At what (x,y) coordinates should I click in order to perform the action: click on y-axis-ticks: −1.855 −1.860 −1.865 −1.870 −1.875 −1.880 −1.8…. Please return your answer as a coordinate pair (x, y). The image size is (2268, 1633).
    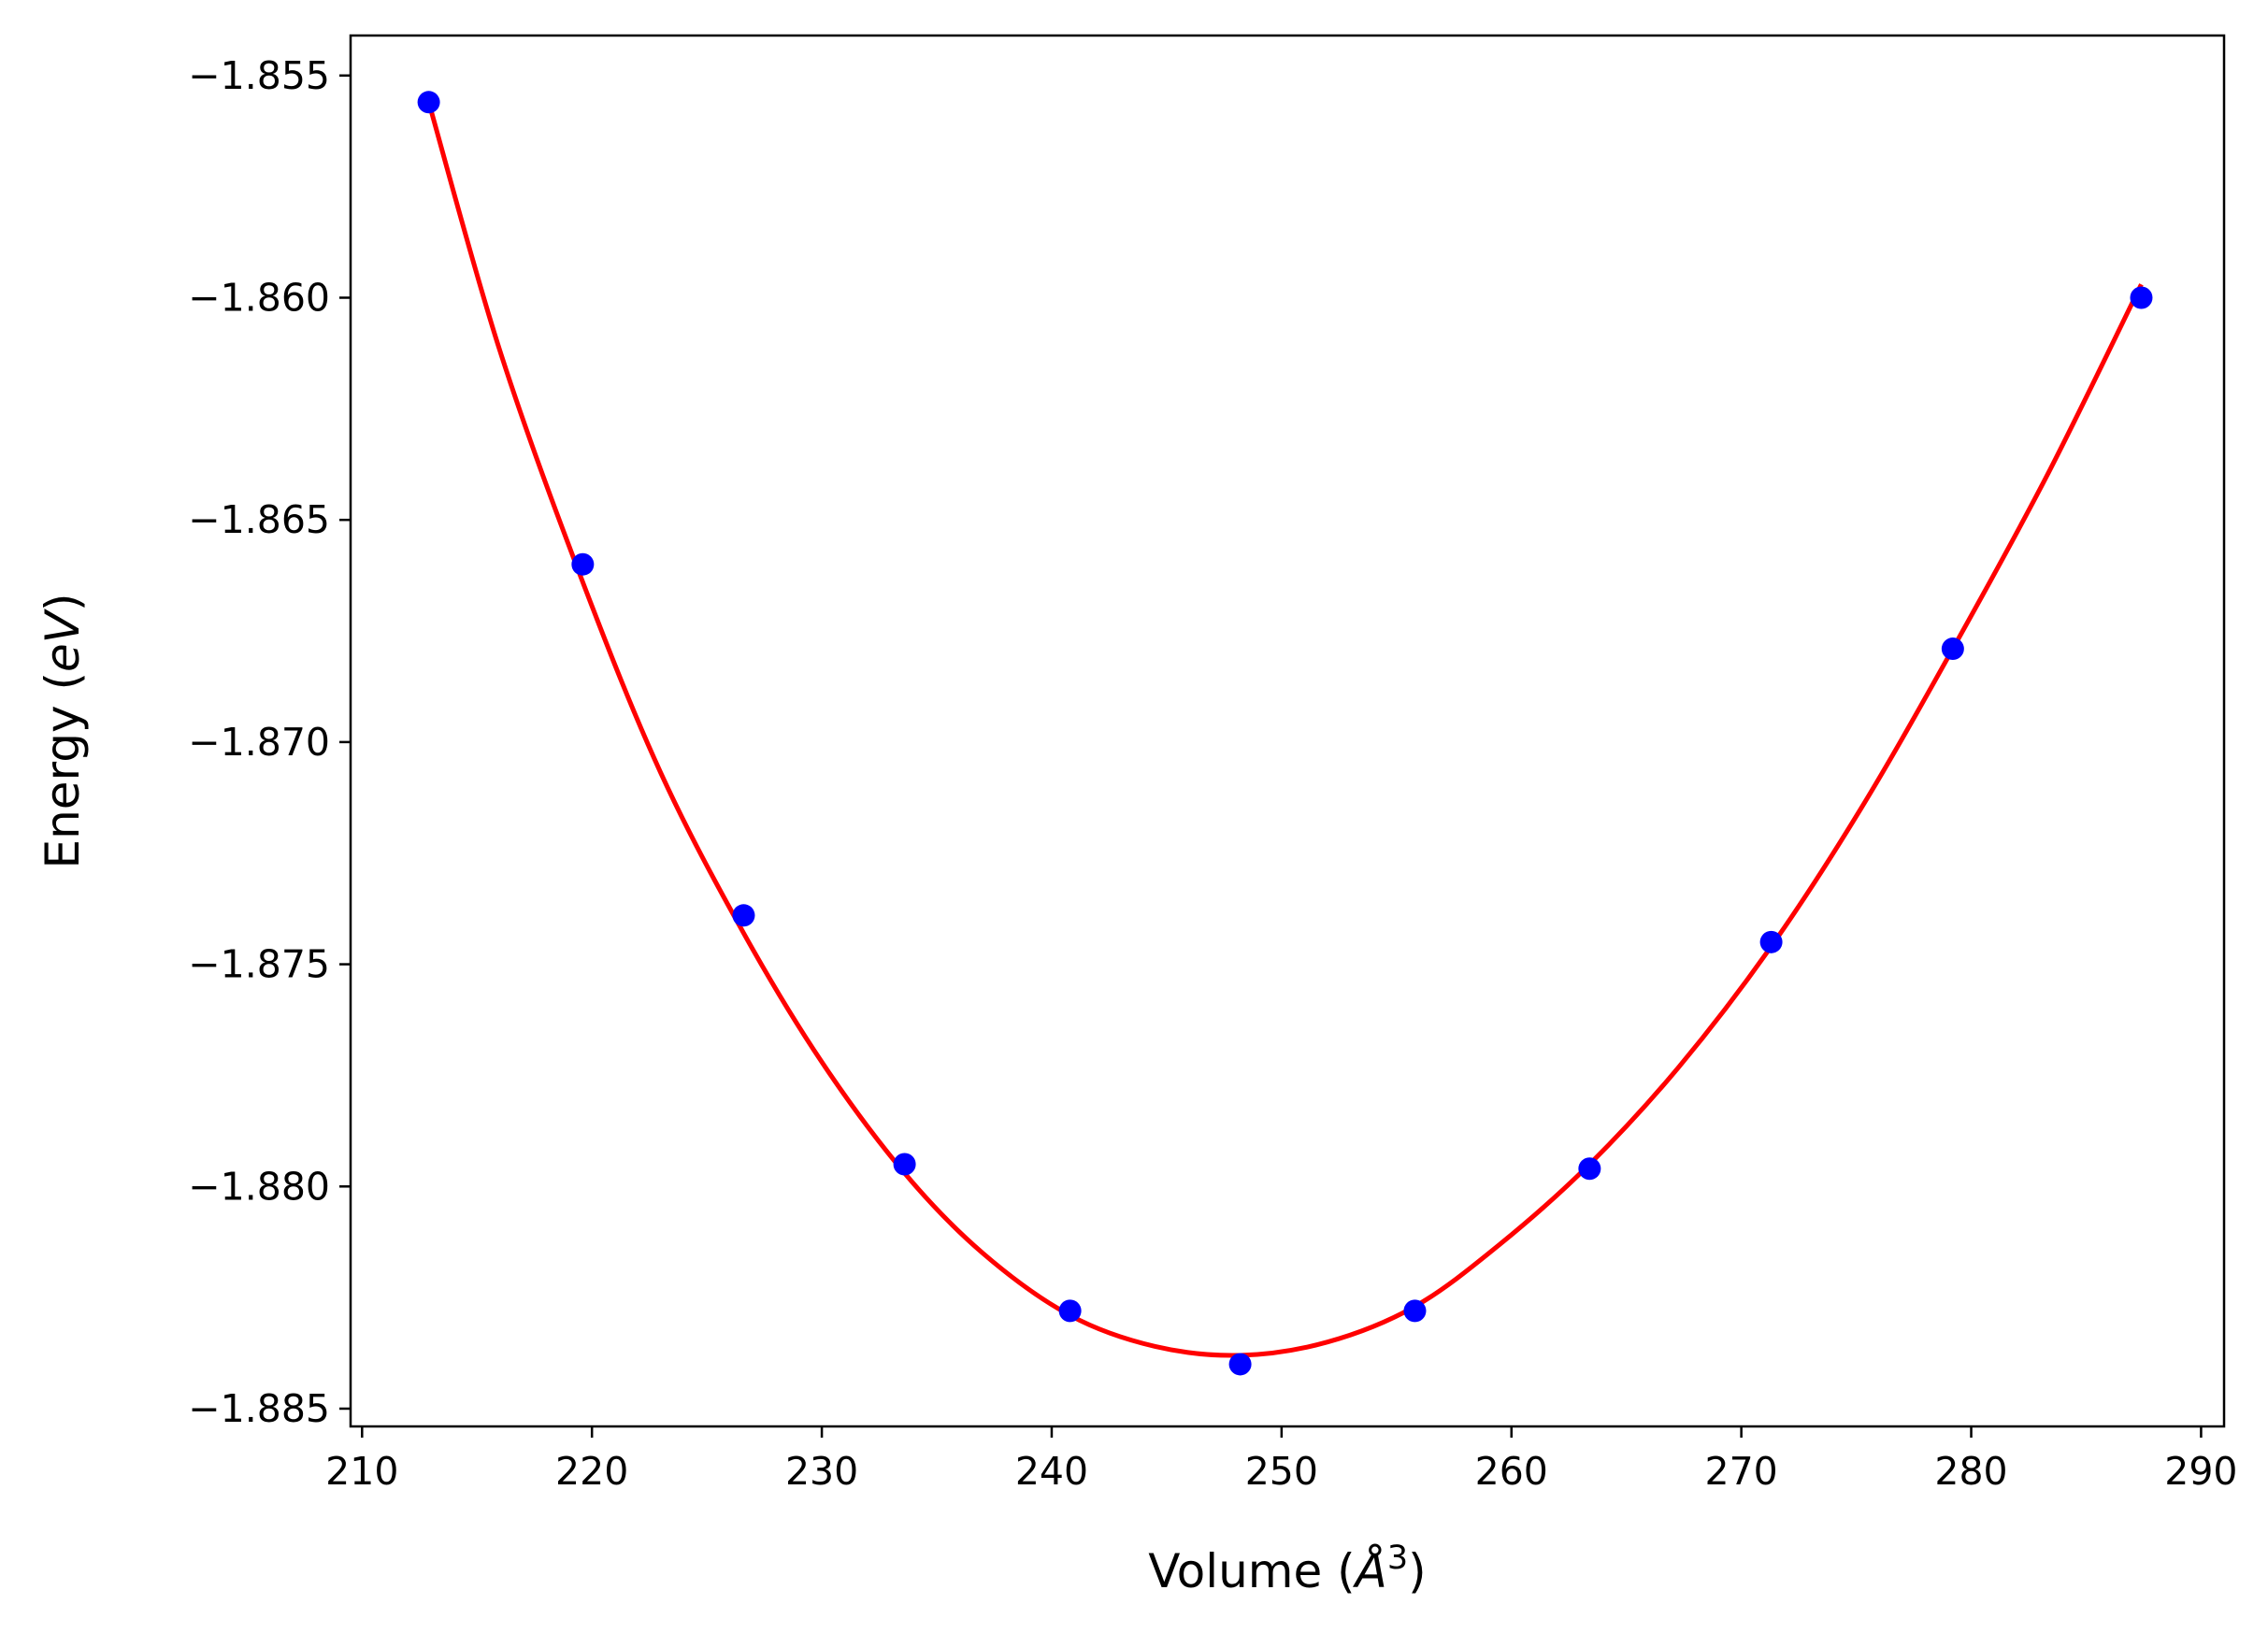
    Looking at the image, I should click on (269, 742).